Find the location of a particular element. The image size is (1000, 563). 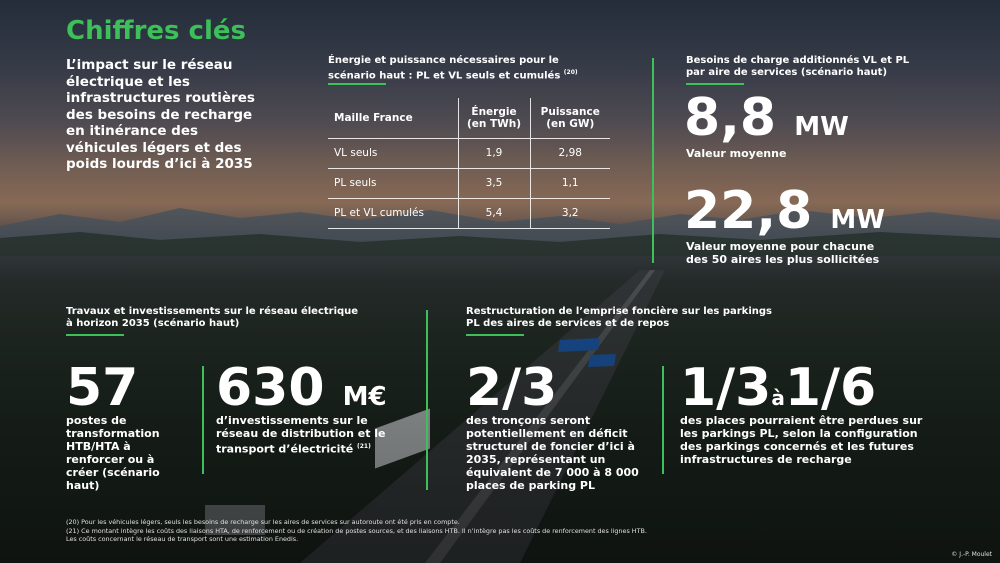

parking-stat-2: 1/3à1/6 is located at coordinates (778, 388).